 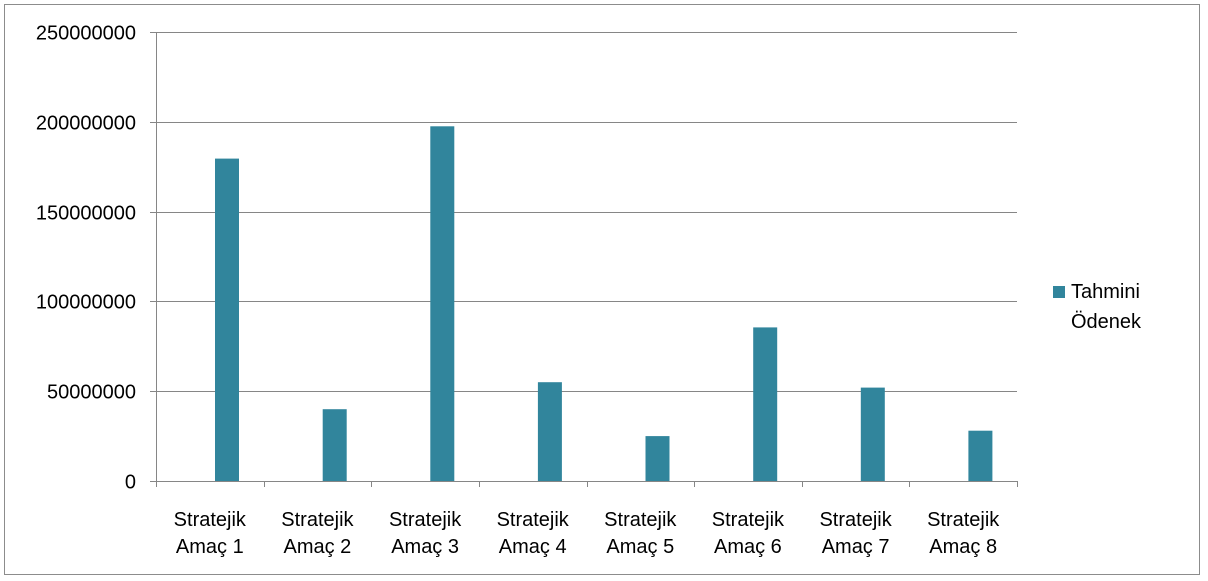 I want to click on y-tick-label: 200000000, so click(x=86, y=124).